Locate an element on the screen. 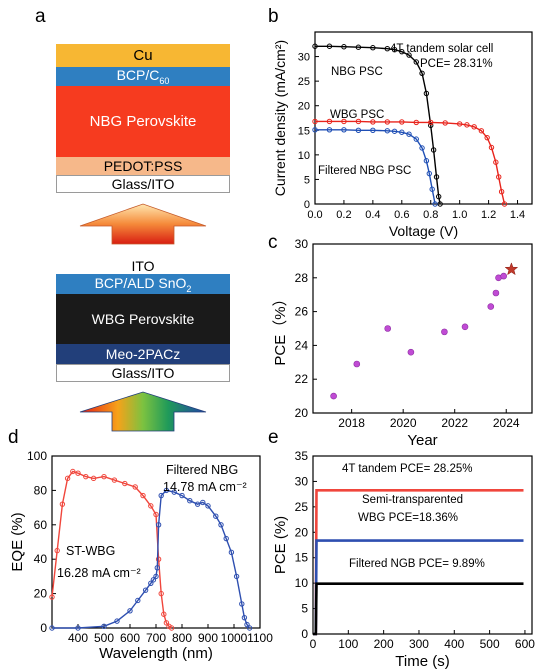 The height and width of the screenshot is (670, 535). glass-ito-bottom-layer-label: Glass/ITO is located at coordinates (143, 373).